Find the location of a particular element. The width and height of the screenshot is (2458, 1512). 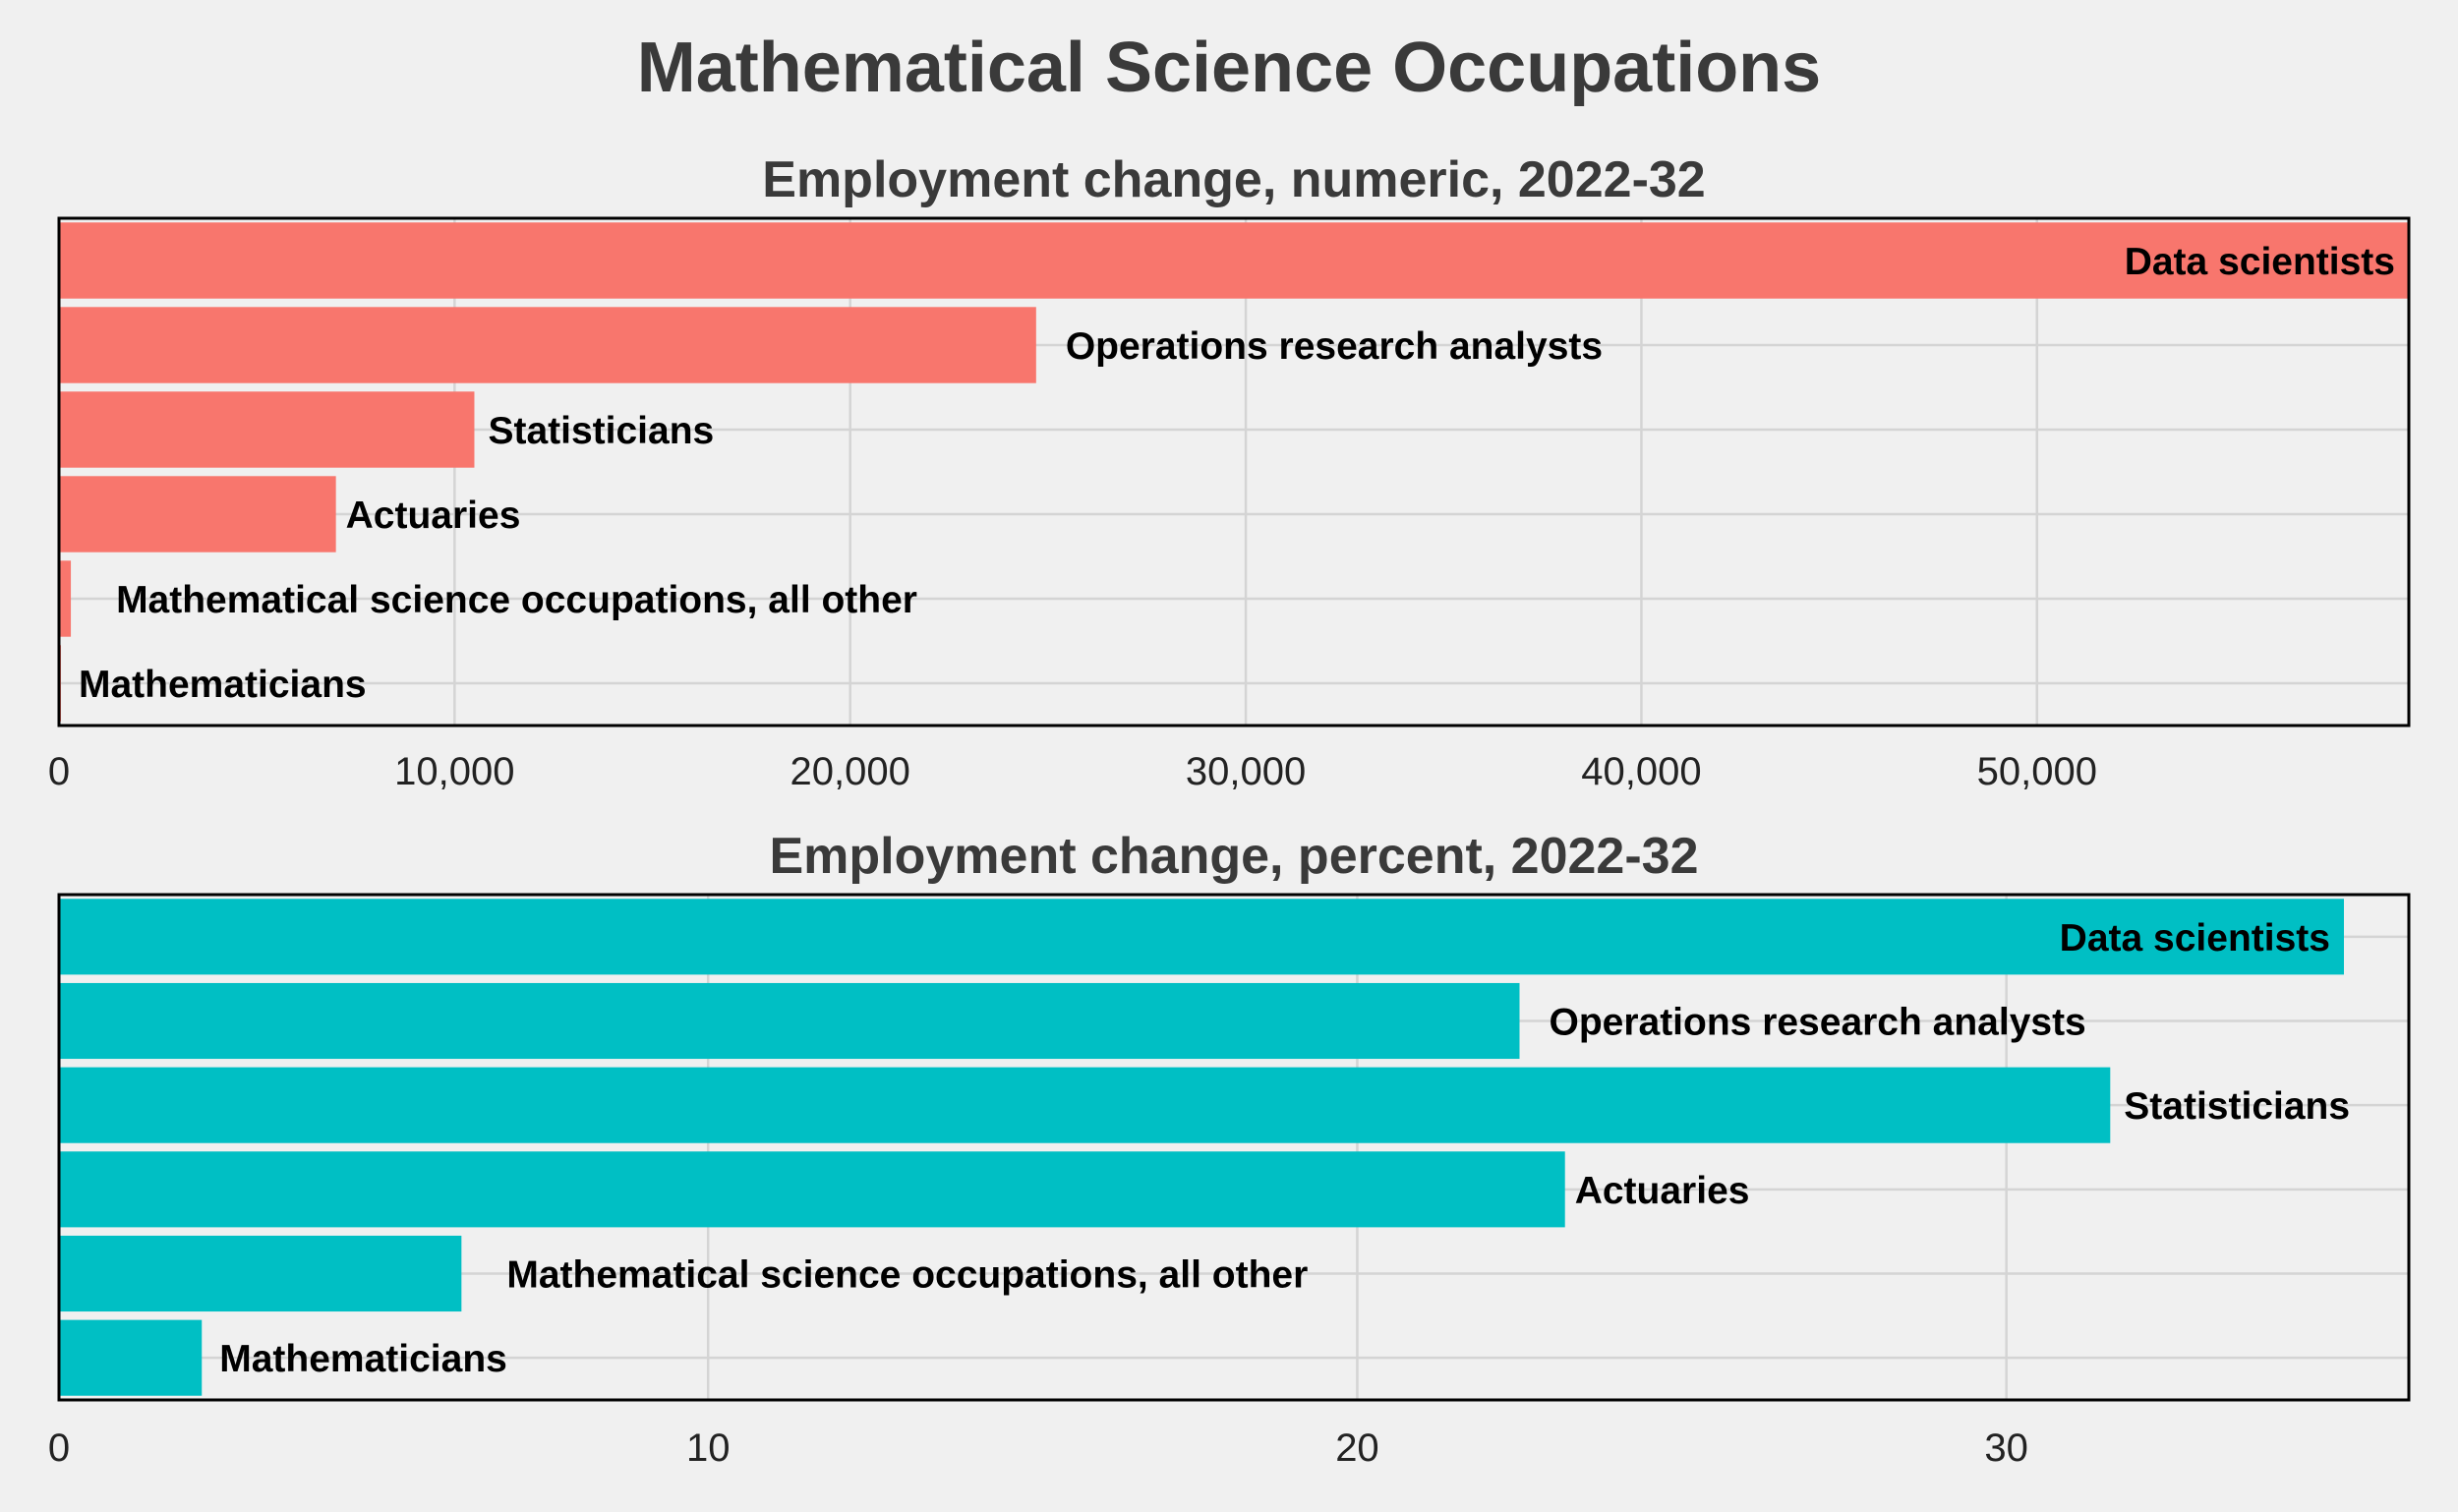

x-tick-label: 30,000 is located at coordinates (1246, 771).